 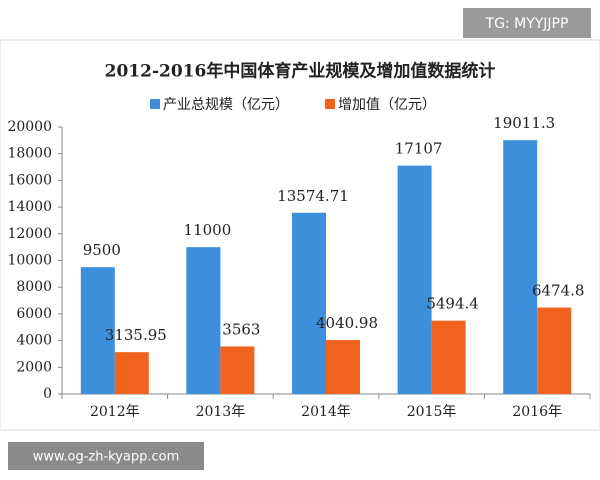 I want to click on value-label: 5494.4, so click(x=452, y=304).